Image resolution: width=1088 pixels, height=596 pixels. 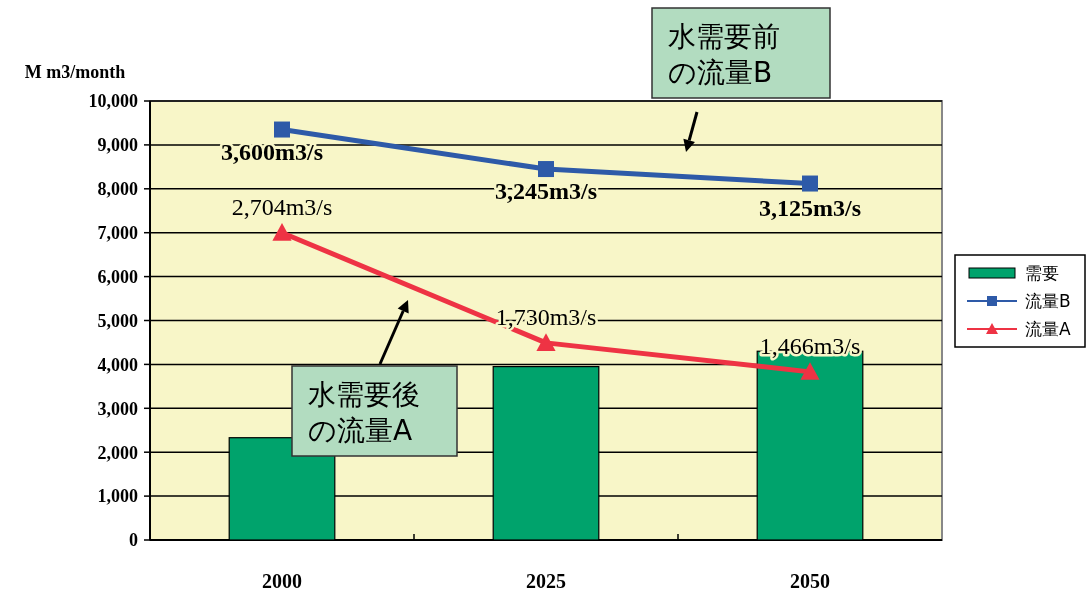 I want to click on annotation: 2,704m3/s, so click(x=282, y=206).